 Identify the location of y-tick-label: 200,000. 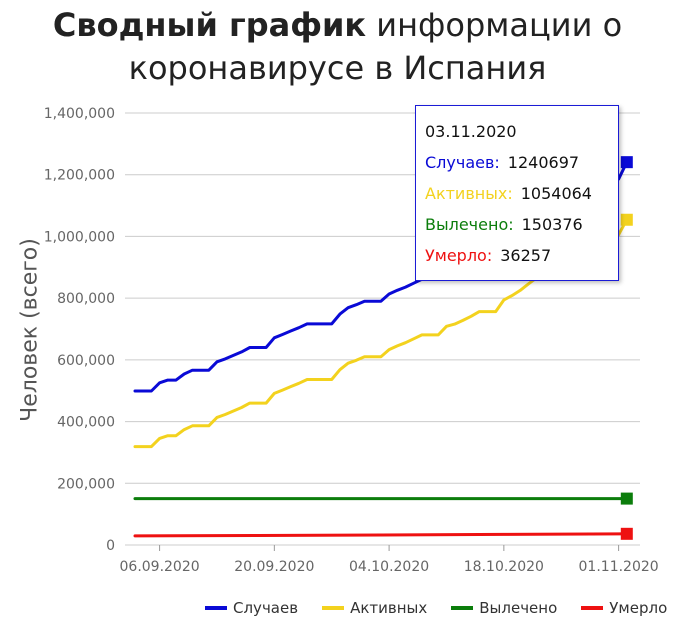
(86, 484).